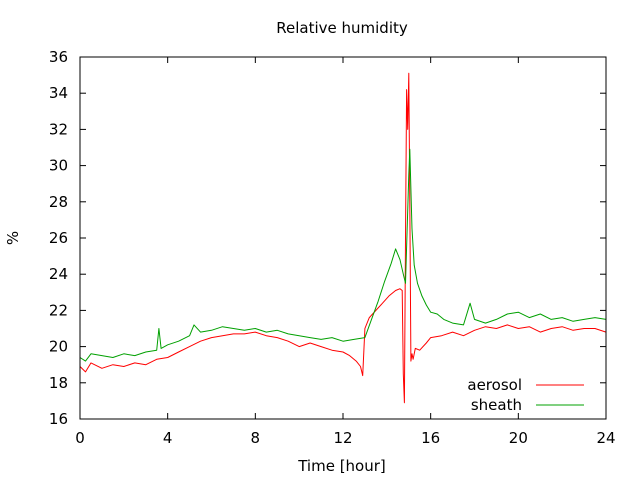 This screenshot has width=640, height=480. I want to click on y-tick-label: 36, so click(58, 57).